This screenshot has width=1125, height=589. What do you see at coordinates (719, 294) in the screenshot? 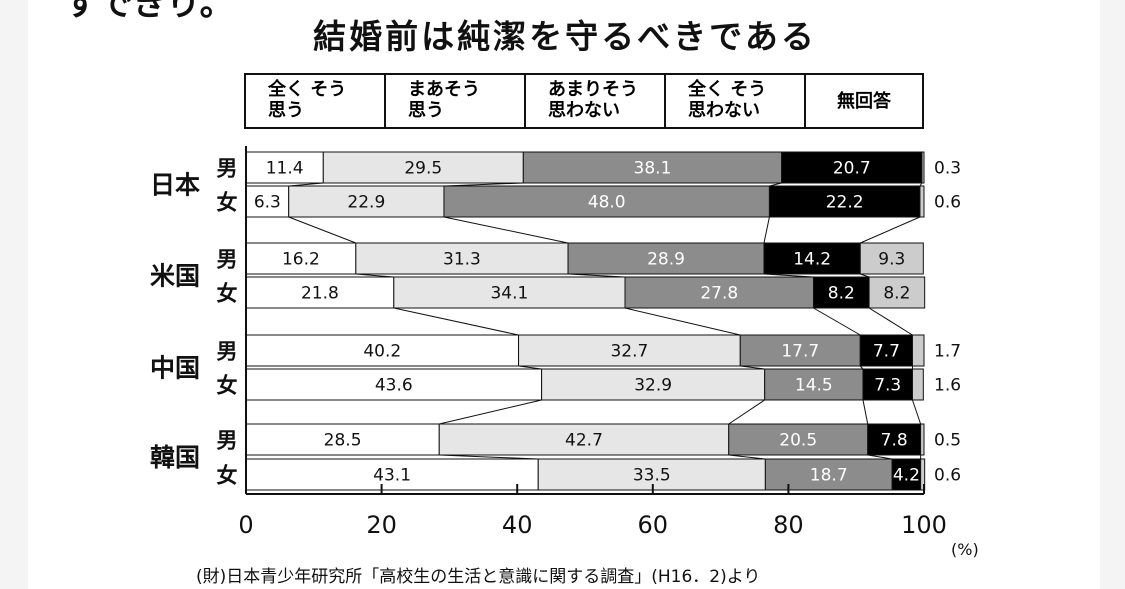
I see `bar-value-label: 27.8` at bounding box center [719, 294].